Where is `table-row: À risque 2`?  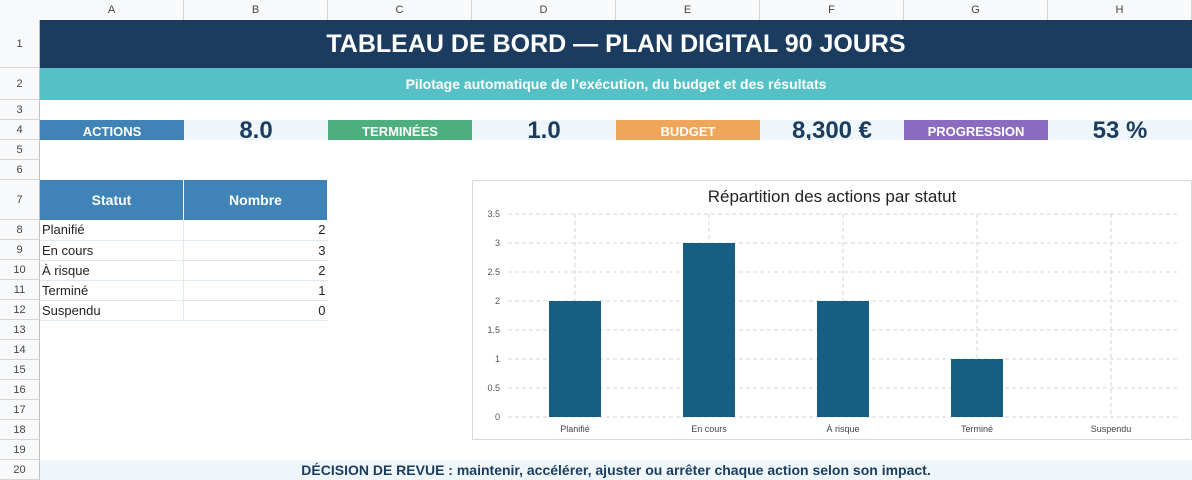 table-row: À risque 2 is located at coordinates (184, 270).